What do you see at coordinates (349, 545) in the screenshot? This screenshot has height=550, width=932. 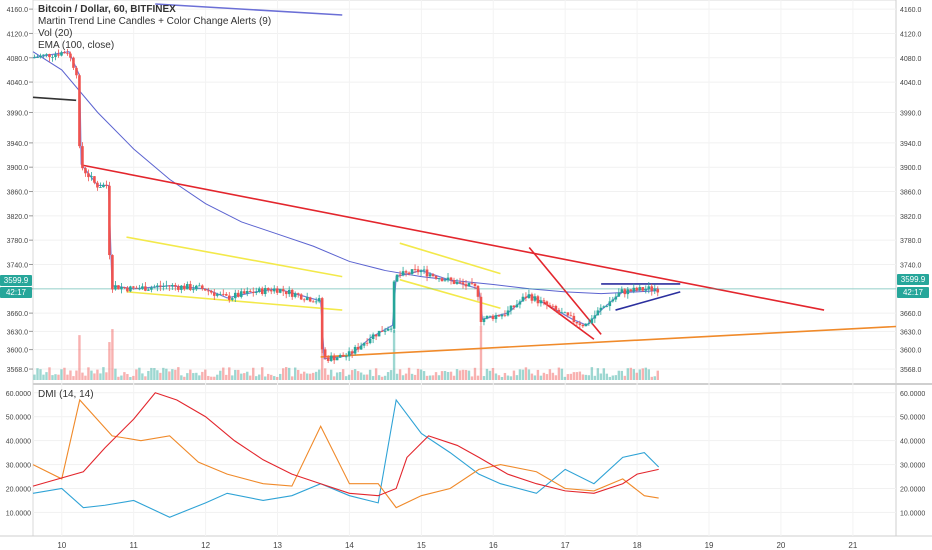 I see `x-tick-label: 14` at bounding box center [349, 545].